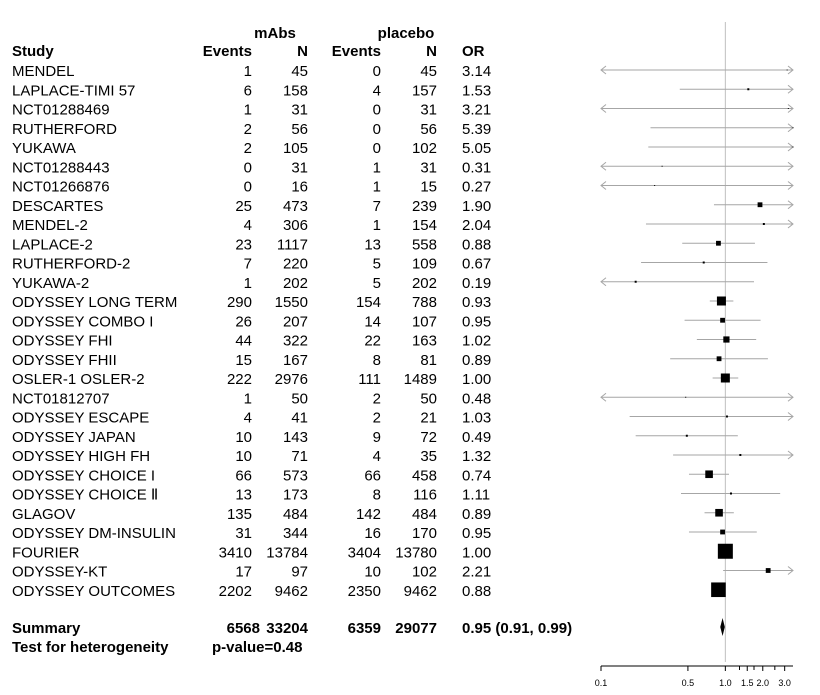 This screenshot has width=820, height=695. I want to click on table-row: RUTHERFORD-2 7 220 5 109 0.67, so click(251, 264).